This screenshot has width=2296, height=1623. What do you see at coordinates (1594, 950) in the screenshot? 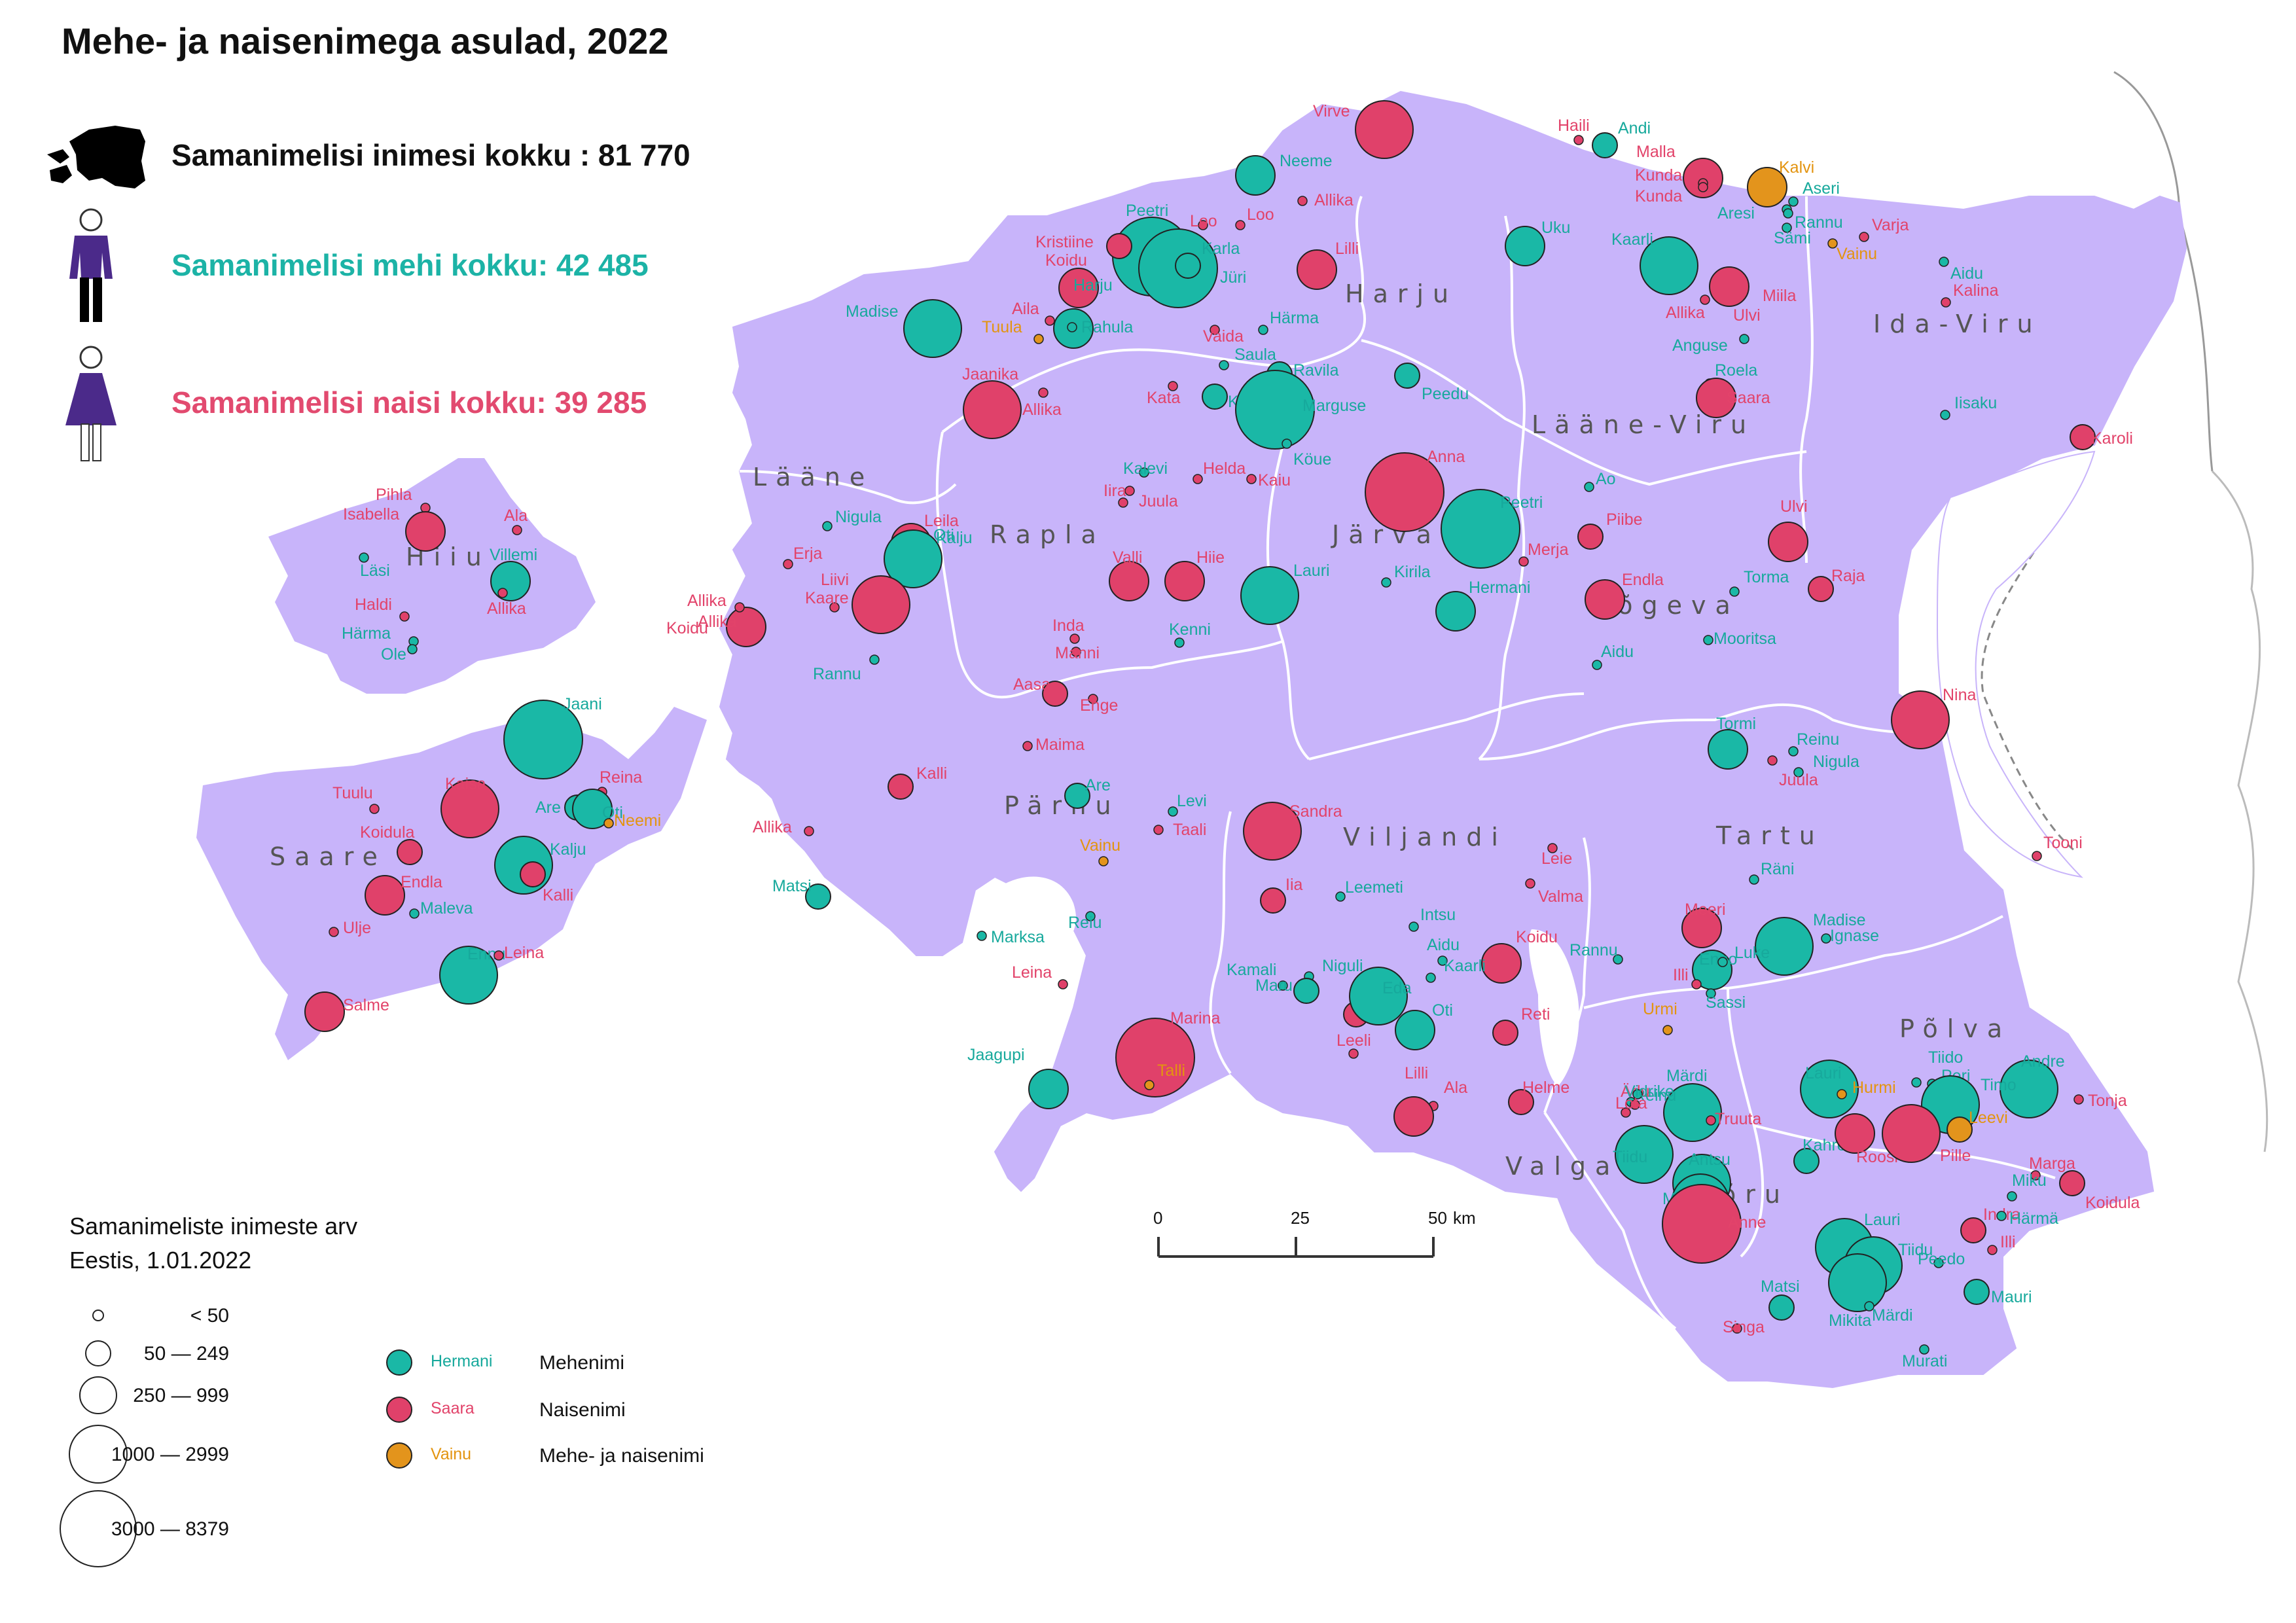
I see `place-label: Rannu` at bounding box center [1594, 950].